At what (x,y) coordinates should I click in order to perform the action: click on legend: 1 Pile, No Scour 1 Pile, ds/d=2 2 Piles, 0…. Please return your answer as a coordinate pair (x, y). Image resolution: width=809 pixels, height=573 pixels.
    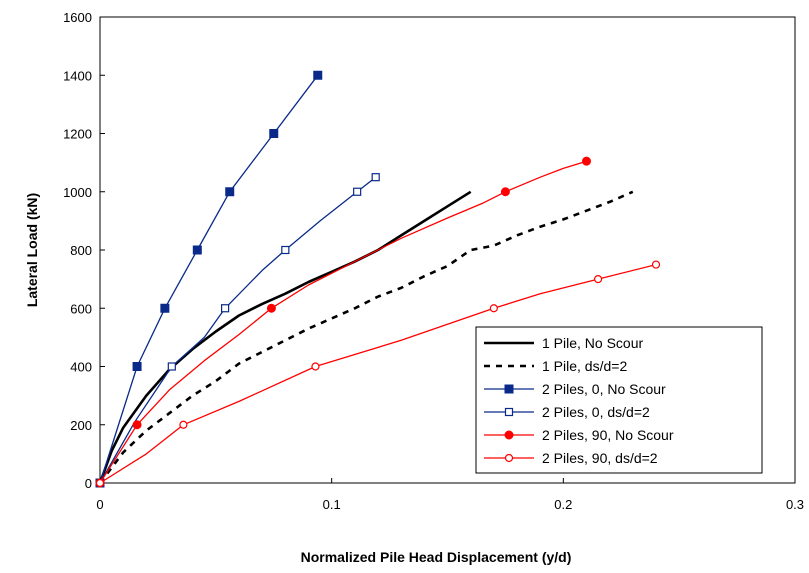
    Looking at the image, I should click on (619, 400).